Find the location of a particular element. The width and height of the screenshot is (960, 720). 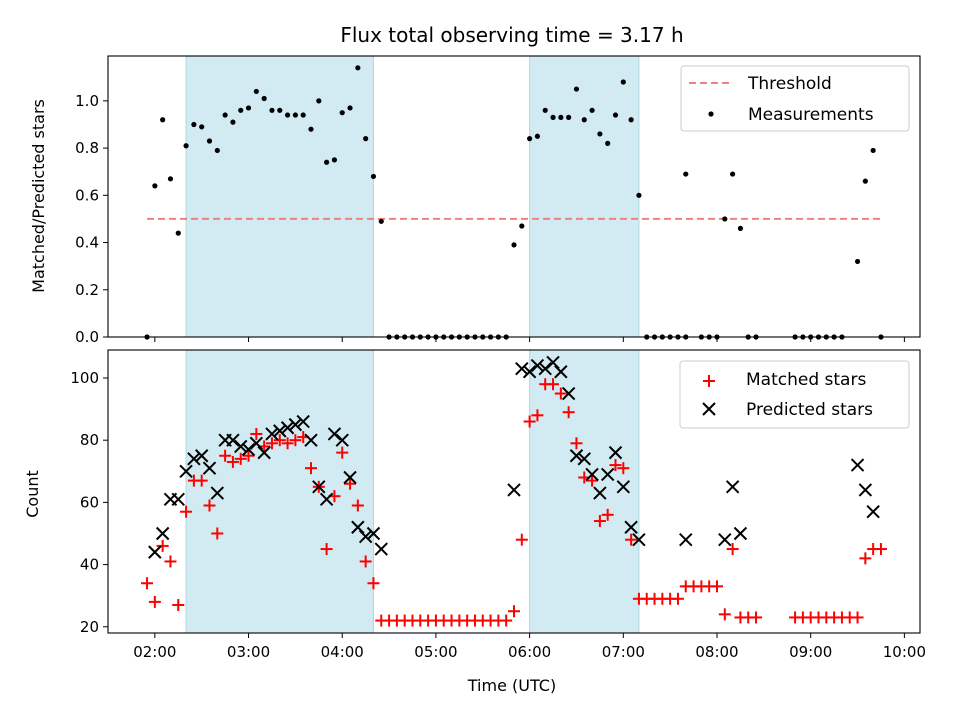

legend-matched-label: Matched stars is located at coordinates (806, 380).